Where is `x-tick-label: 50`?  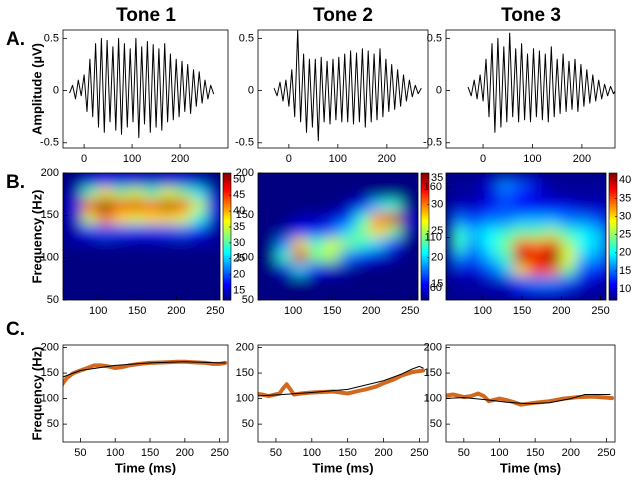 x-tick-label: 50 is located at coordinates (276, 453).